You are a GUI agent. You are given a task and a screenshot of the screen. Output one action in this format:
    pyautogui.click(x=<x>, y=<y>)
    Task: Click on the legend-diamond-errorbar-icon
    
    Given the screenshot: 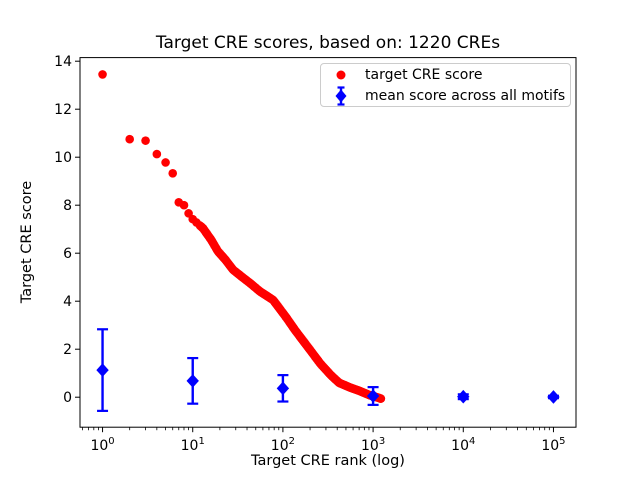 What is the action you would take?
    pyautogui.click(x=341, y=95)
    